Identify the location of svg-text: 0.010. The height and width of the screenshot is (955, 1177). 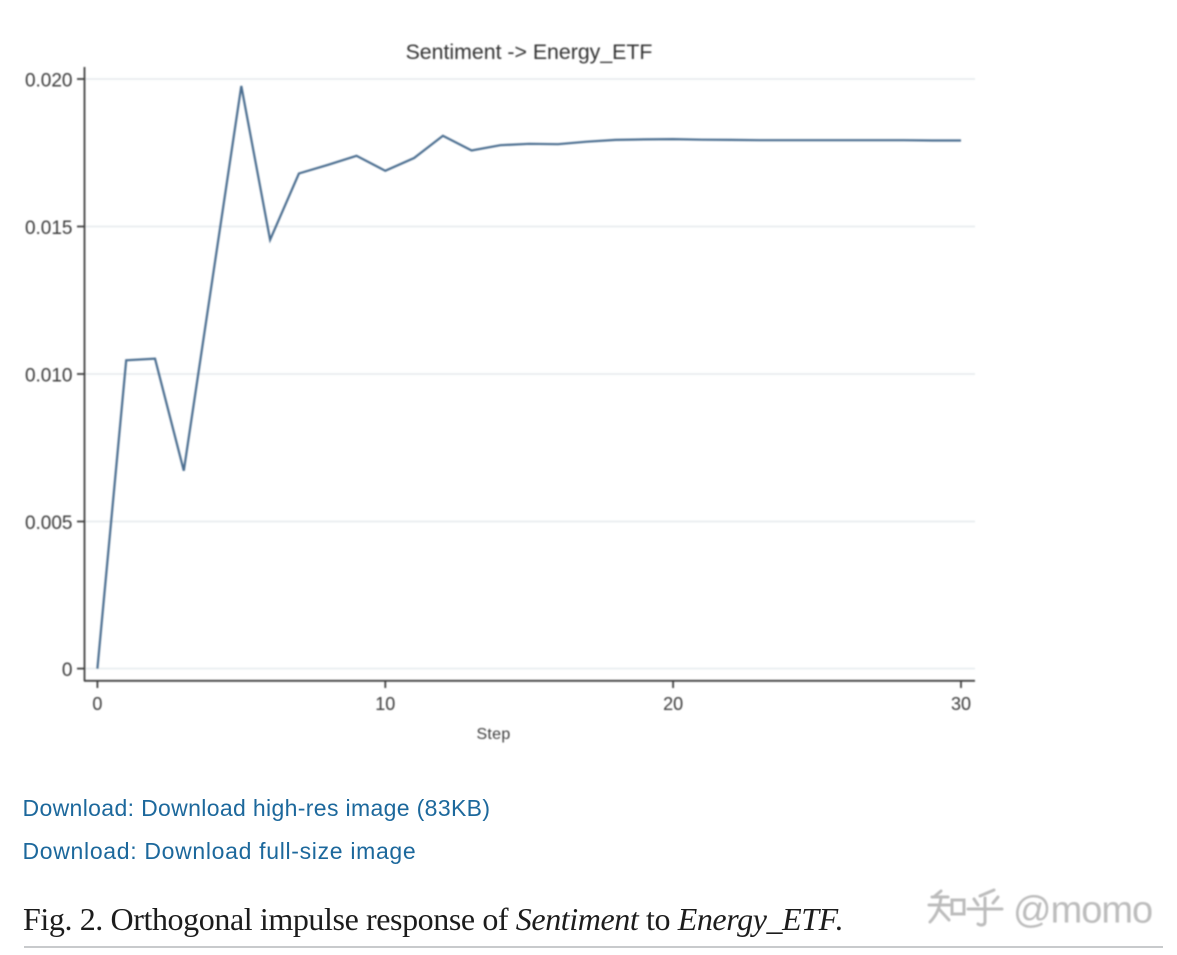
(49, 376).